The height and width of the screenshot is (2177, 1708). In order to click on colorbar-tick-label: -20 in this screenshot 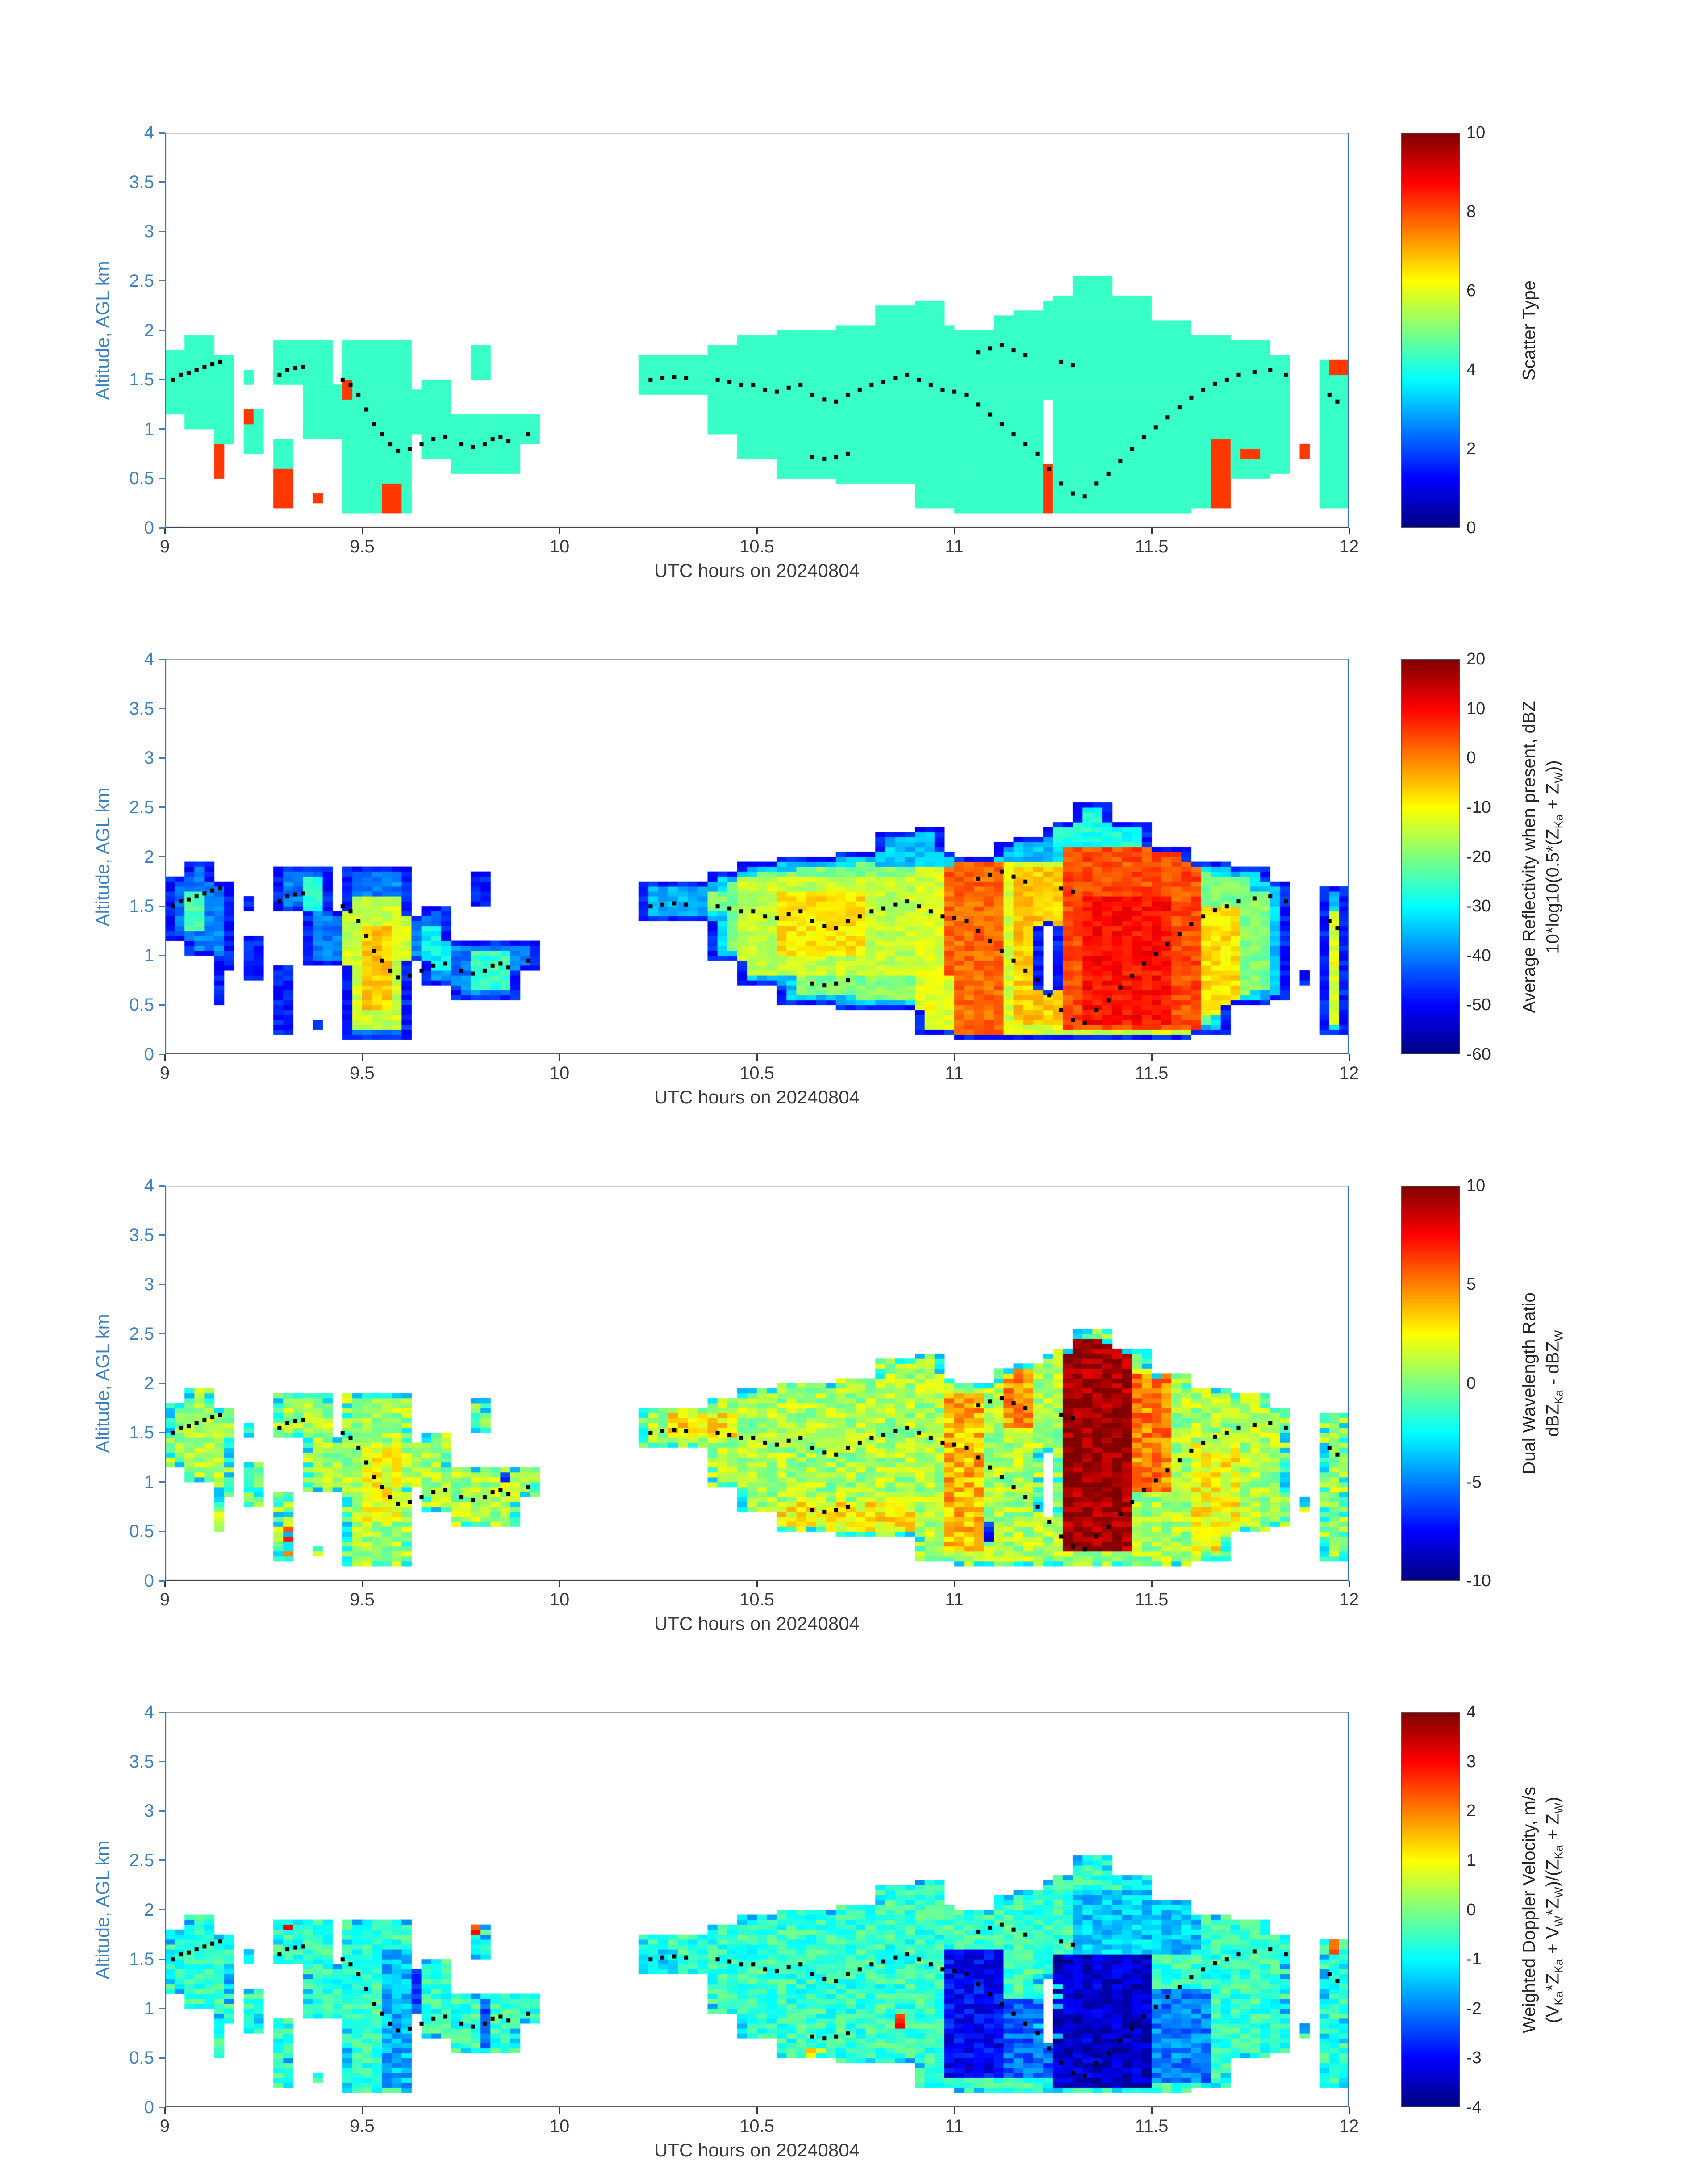, I will do `click(1478, 856)`.